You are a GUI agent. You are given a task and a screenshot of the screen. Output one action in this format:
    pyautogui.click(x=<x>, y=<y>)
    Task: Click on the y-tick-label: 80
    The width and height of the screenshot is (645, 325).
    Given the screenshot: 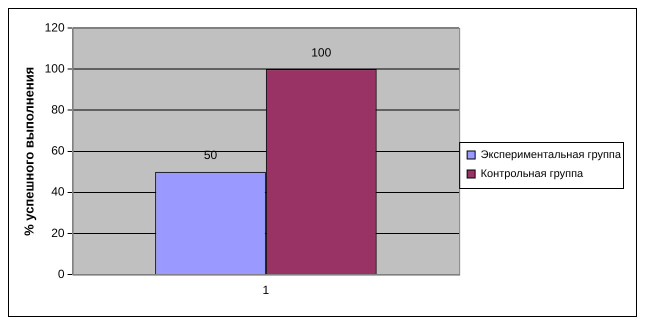 What is the action you would take?
    pyautogui.click(x=58, y=109)
    